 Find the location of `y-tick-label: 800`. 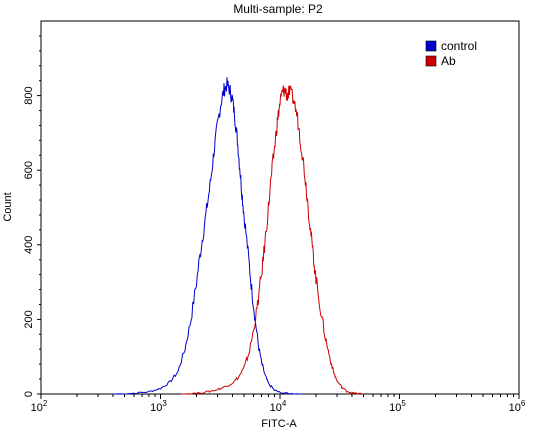

y-tick-label: 800 is located at coordinates (29, 95).